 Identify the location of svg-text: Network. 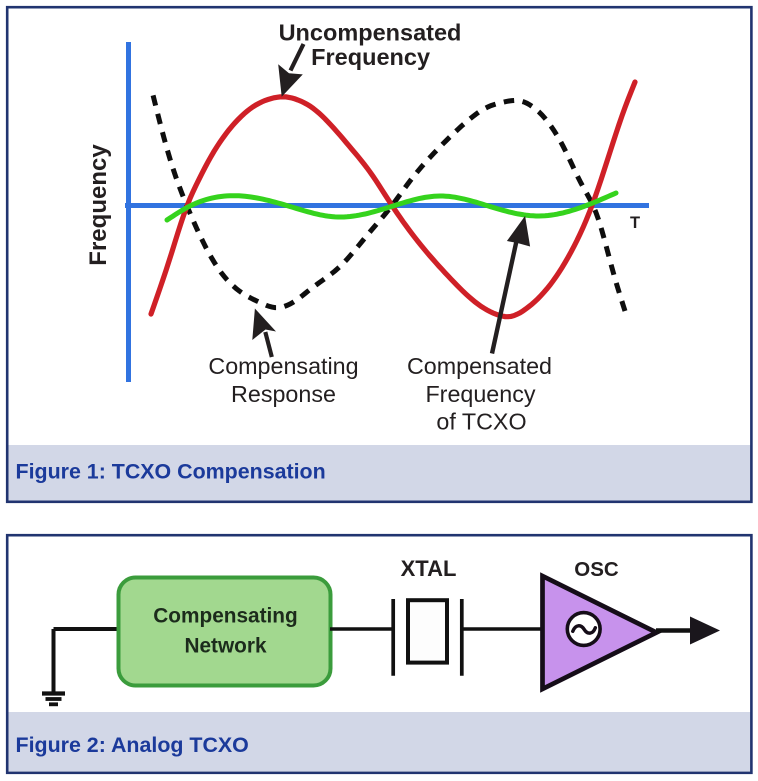
(225, 646).